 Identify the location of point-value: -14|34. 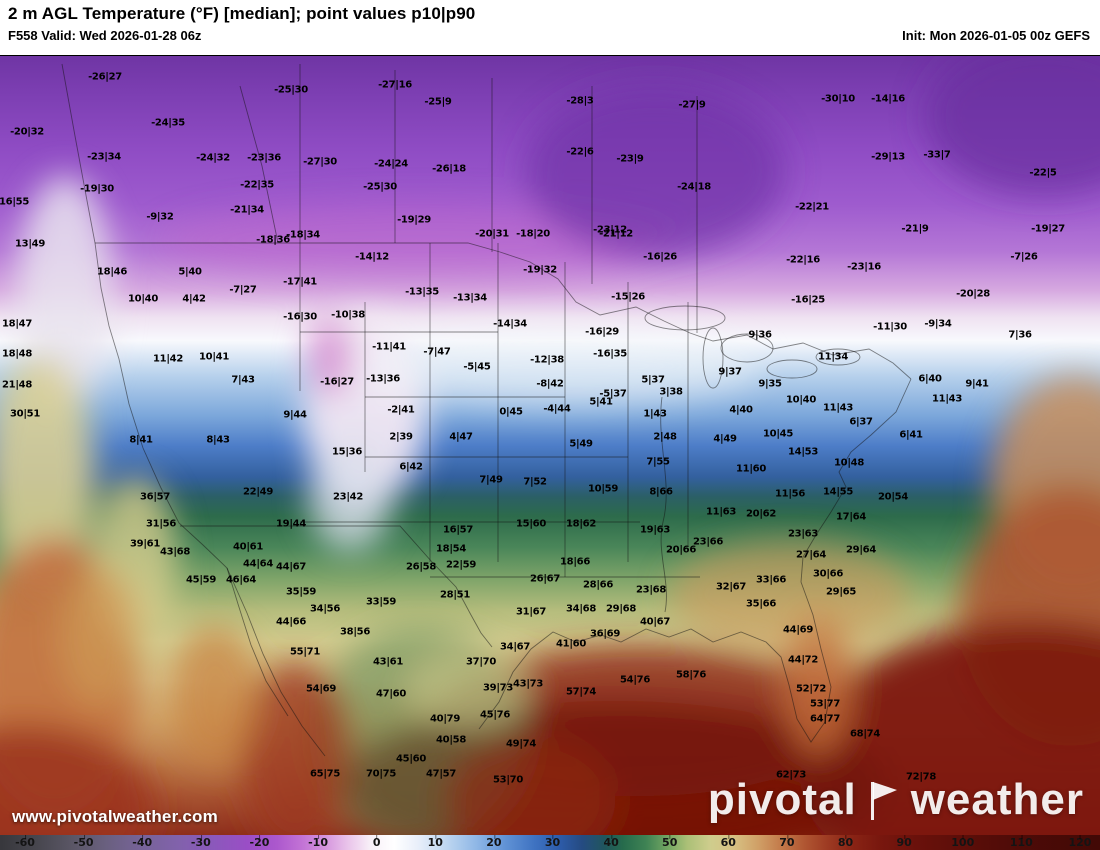
(510, 324).